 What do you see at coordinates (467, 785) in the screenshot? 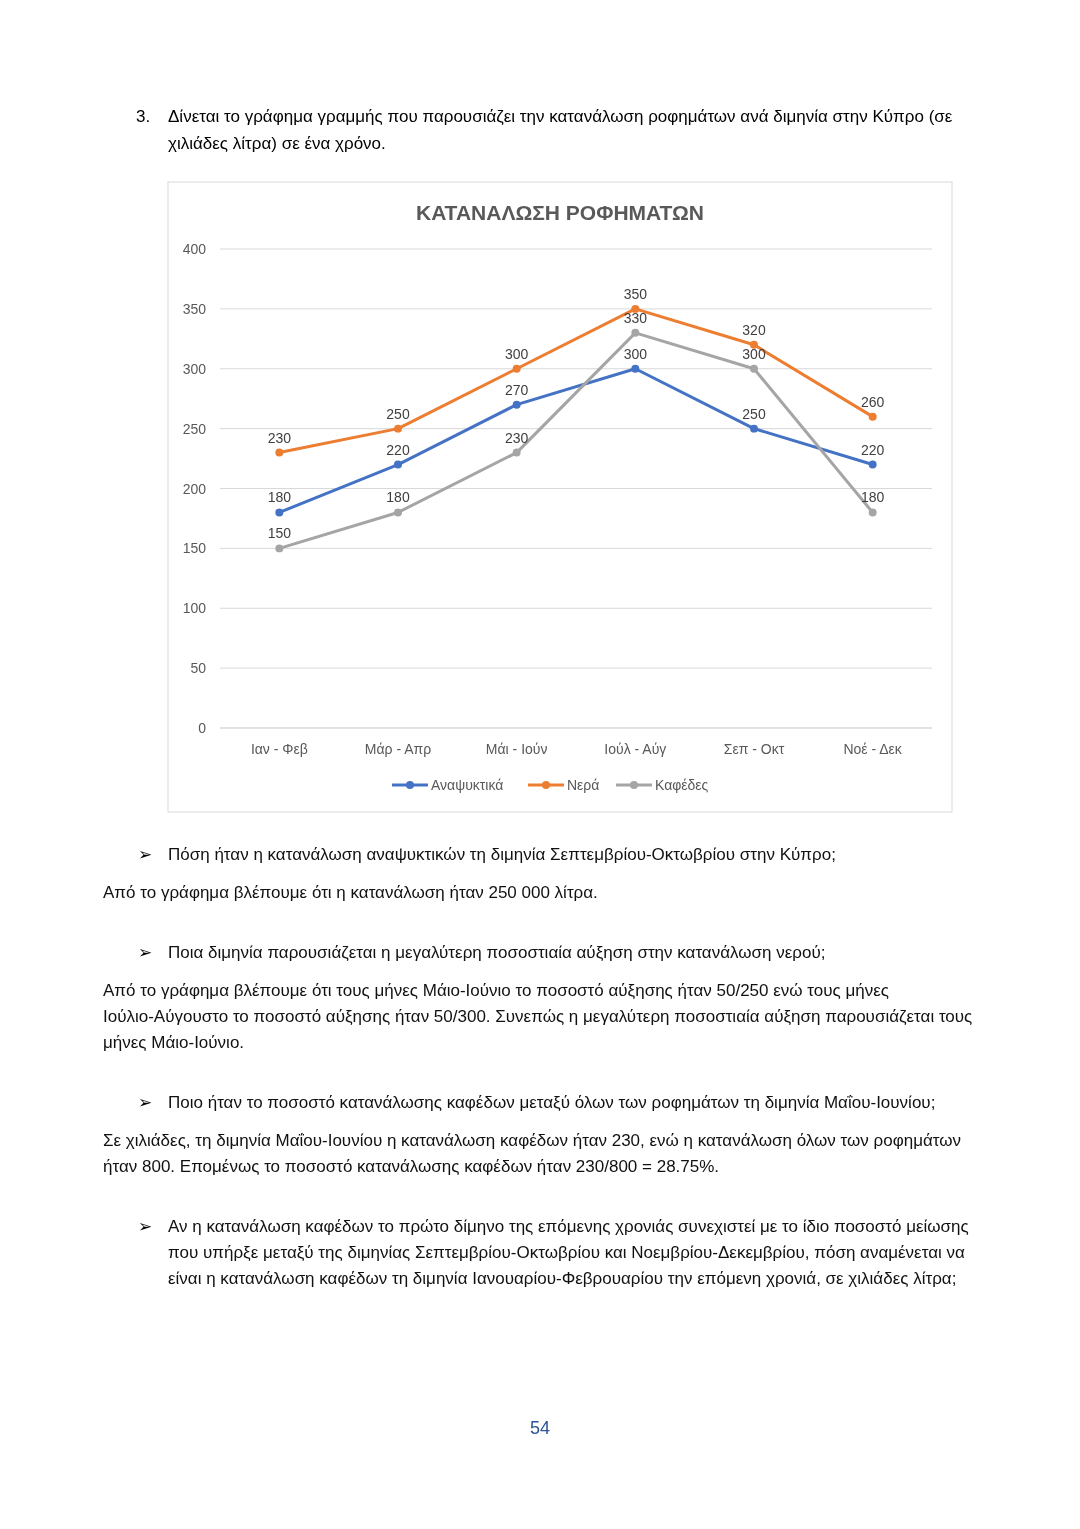
I see `legend-label: Αναψυκτικά` at bounding box center [467, 785].